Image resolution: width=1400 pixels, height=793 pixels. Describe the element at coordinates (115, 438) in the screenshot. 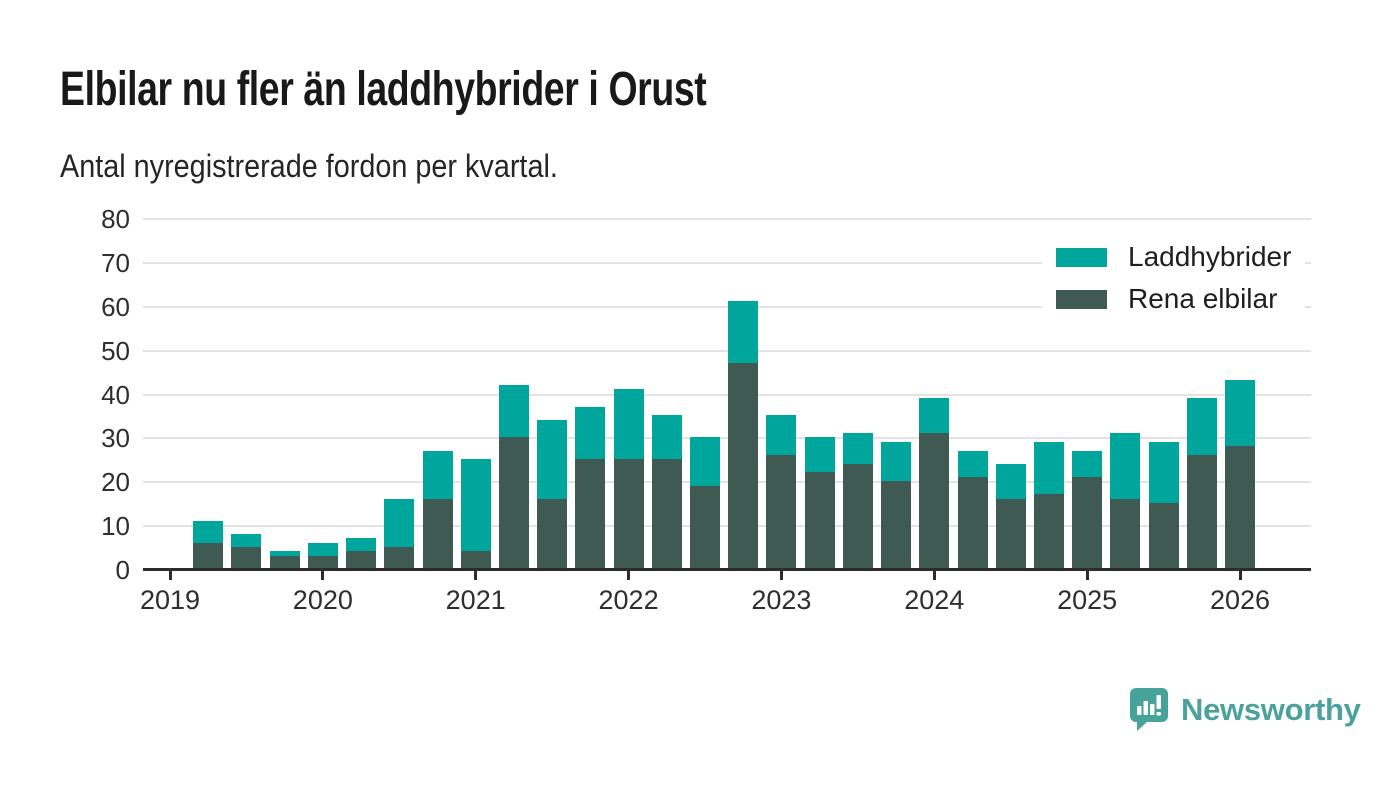

I see `y-tick-label: 30` at that location.